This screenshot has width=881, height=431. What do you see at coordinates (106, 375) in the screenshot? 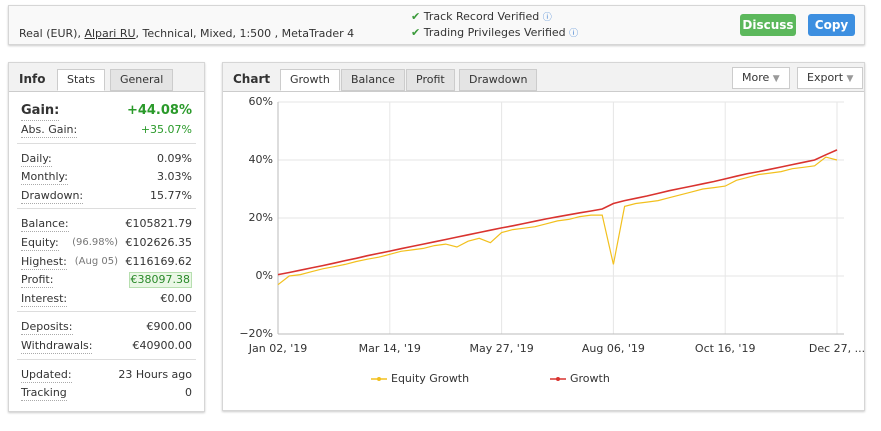
I see `stat-row: Updated: 23 Hours ago` at bounding box center [106, 375].